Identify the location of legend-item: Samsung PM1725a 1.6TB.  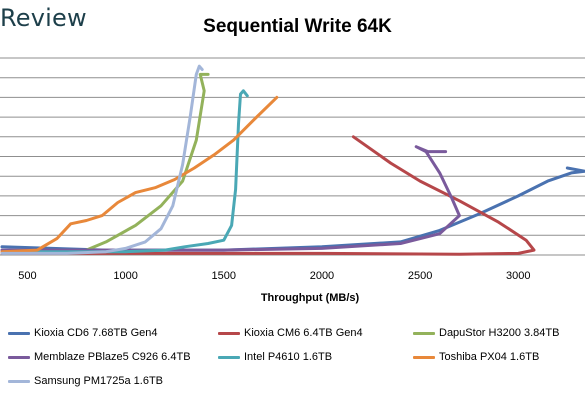
(85, 381).